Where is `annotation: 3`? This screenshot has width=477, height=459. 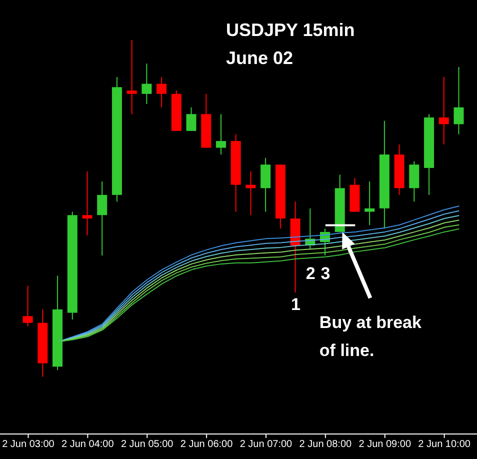 annotation: 3 is located at coordinates (325, 273).